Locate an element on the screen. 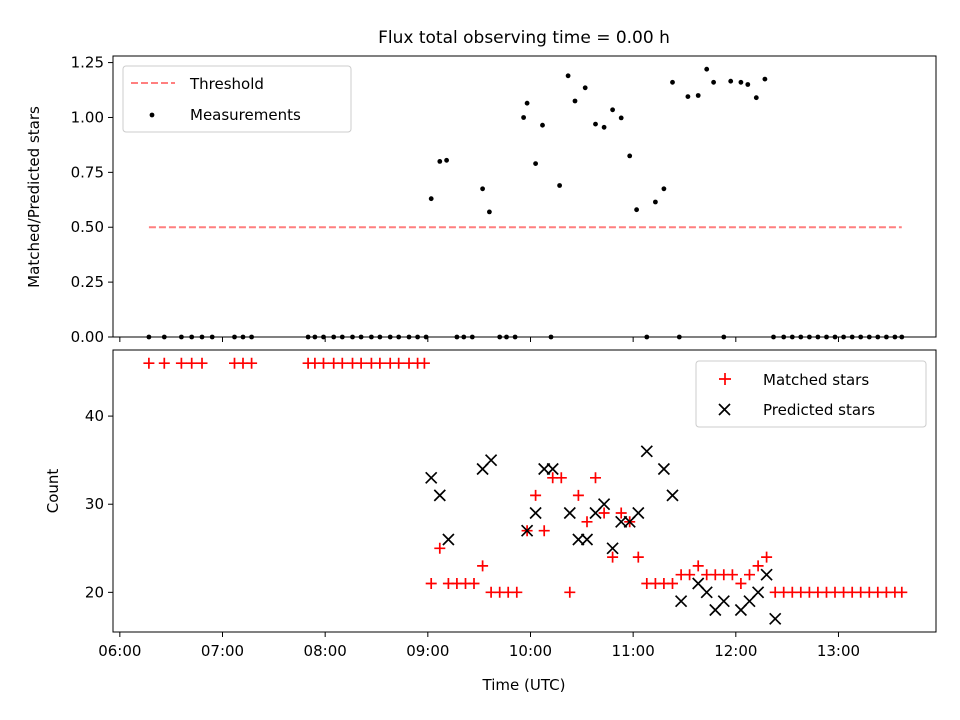  x-tick-label: 08:00 is located at coordinates (325, 651).